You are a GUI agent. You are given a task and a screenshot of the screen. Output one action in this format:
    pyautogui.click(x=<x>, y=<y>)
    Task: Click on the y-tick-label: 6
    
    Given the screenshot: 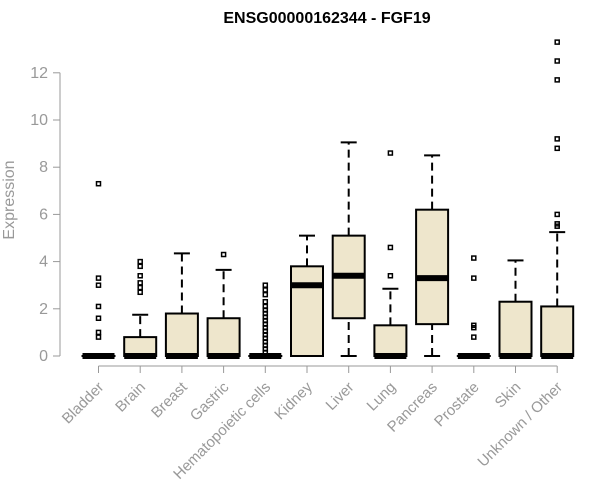 What is the action you would take?
    pyautogui.click(x=43, y=214)
    